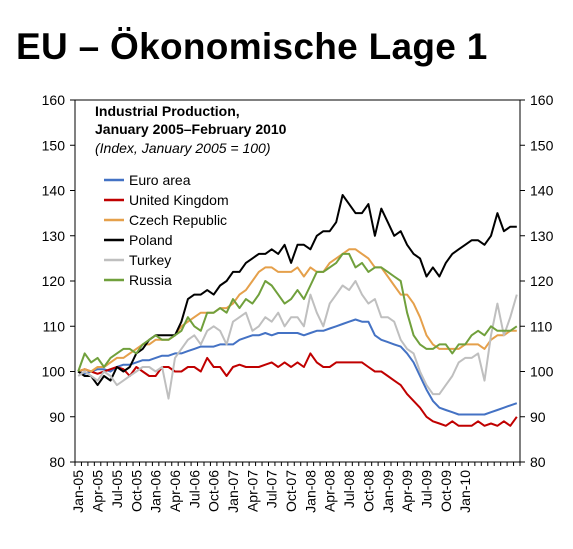  What do you see at coordinates (426, 489) in the screenshot?
I see `x-tick-label: Jul-09` at bounding box center [426, 489].